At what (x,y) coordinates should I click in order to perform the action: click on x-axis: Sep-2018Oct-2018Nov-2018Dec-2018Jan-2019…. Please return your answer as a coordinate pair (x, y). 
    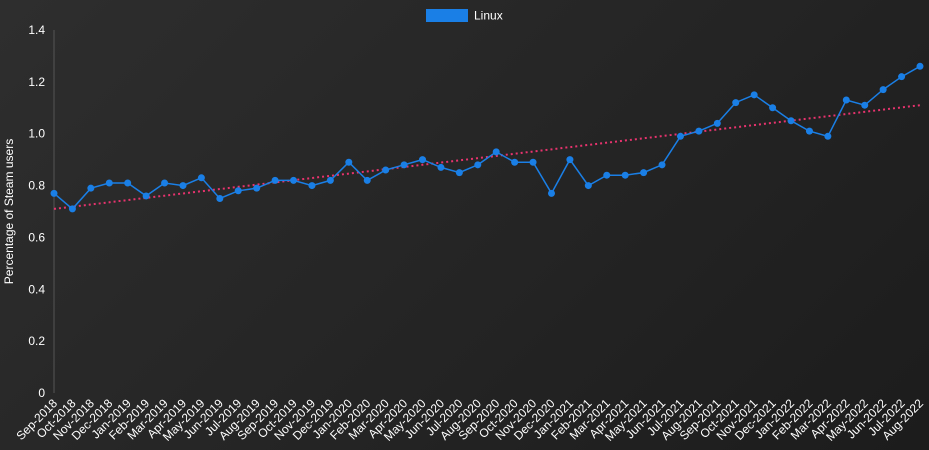
    Looking at the image, I should click on (469, 420).